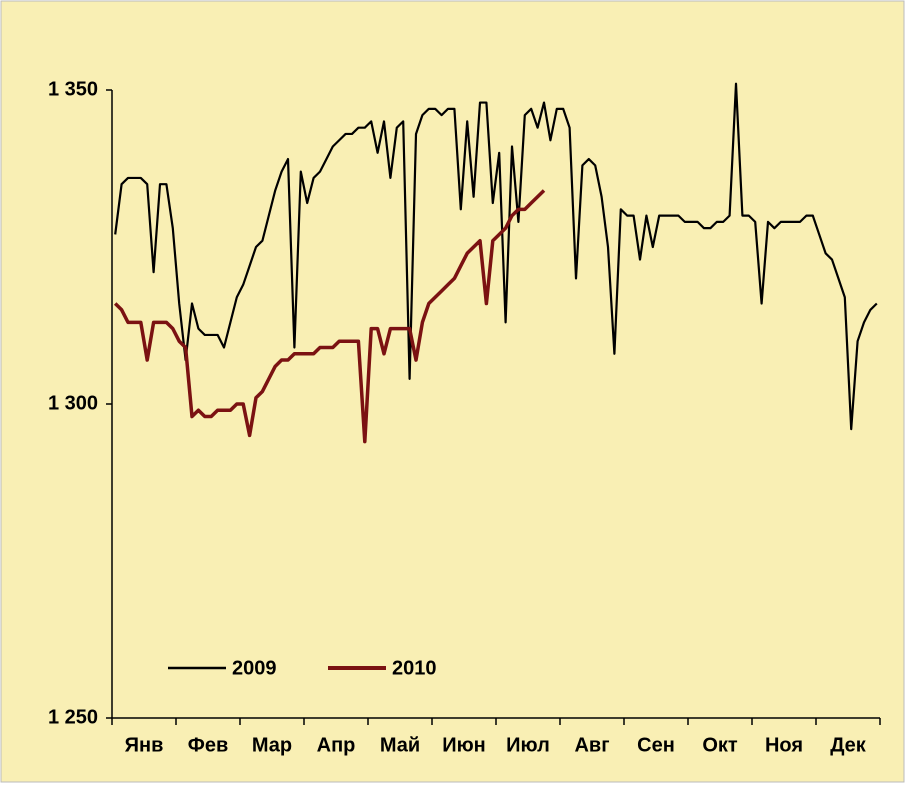 The height and width of the screenshot is (788, 905). Describe the element at coordinates (784, 745) in the screenshot. I see `x-tick-label: Ноя` at that location.